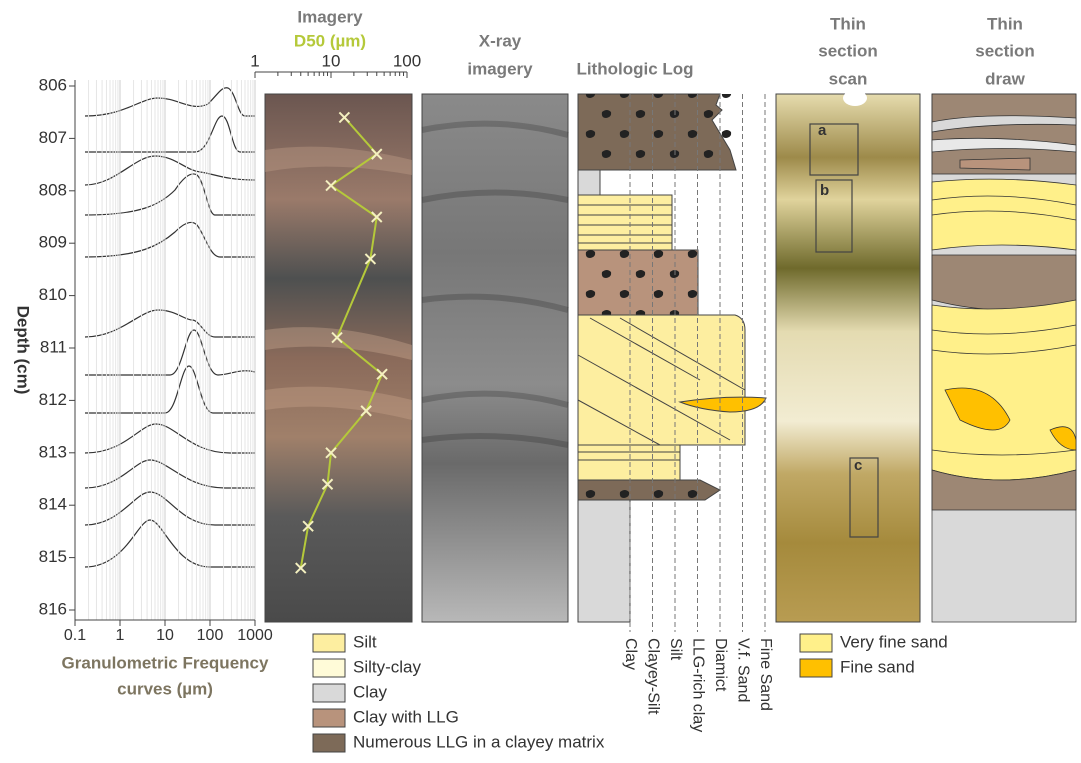 The height and width of the screenshot is (763, 1081). I want to click on legend-label: Clay with LLG, so click(406, 716).